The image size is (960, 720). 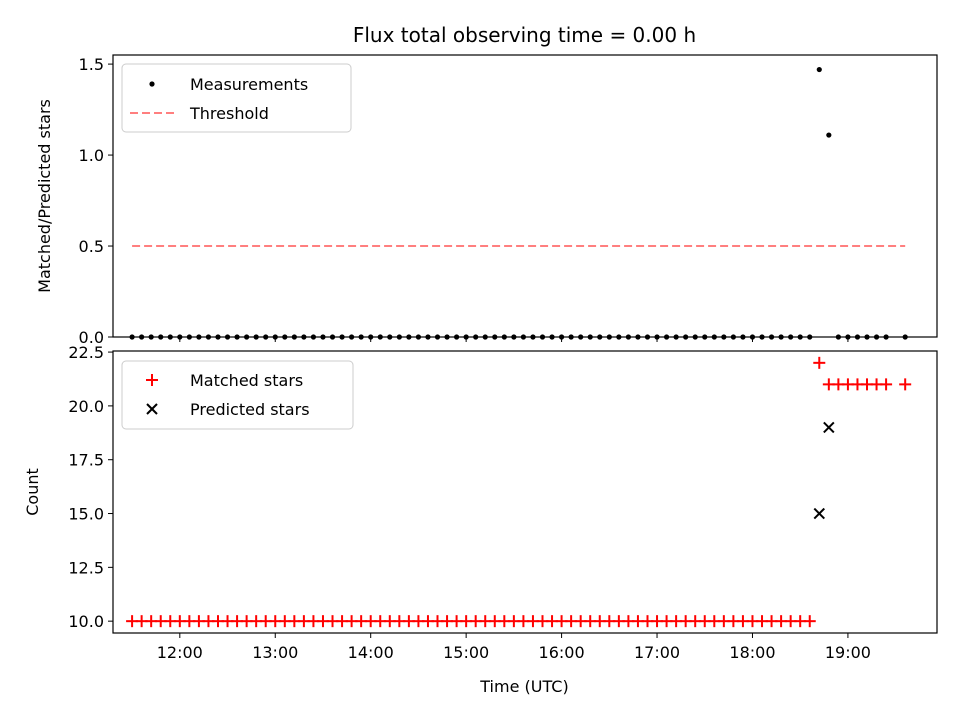 I want to click on bottom-x-tick-label: 14:00, so click(x=371, y=652).